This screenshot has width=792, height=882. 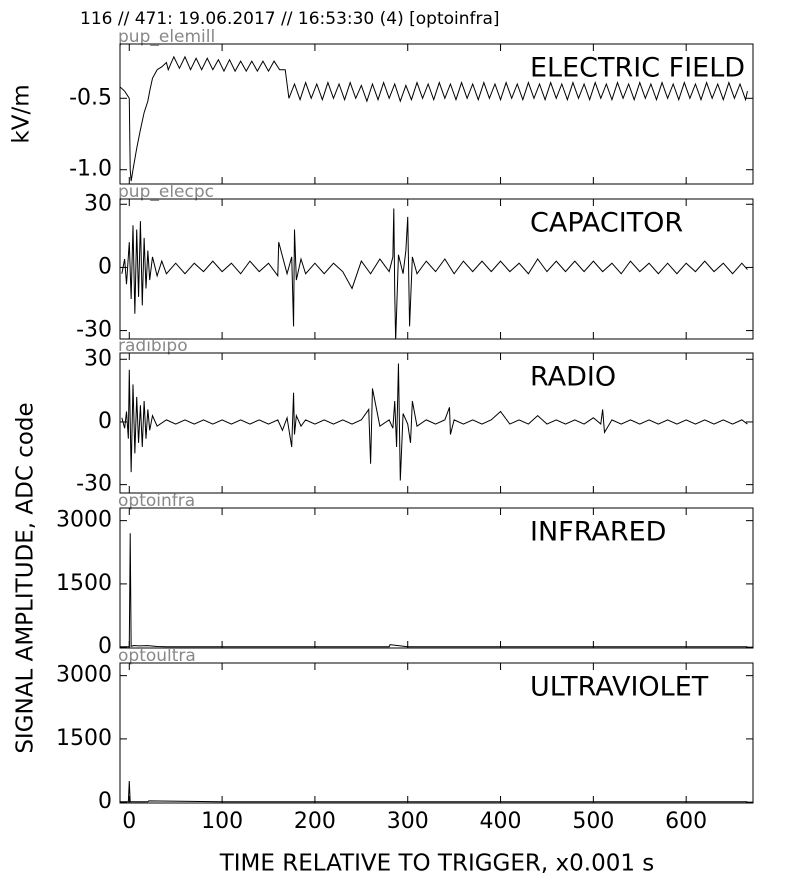 I want to click on panel-label: optoinfra, so click(x=156, y=501).